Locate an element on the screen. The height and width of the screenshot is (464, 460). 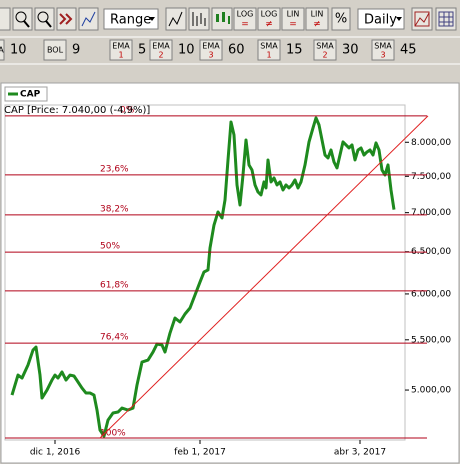
fib-label: 76,4% is located at coordinates (114, 338).